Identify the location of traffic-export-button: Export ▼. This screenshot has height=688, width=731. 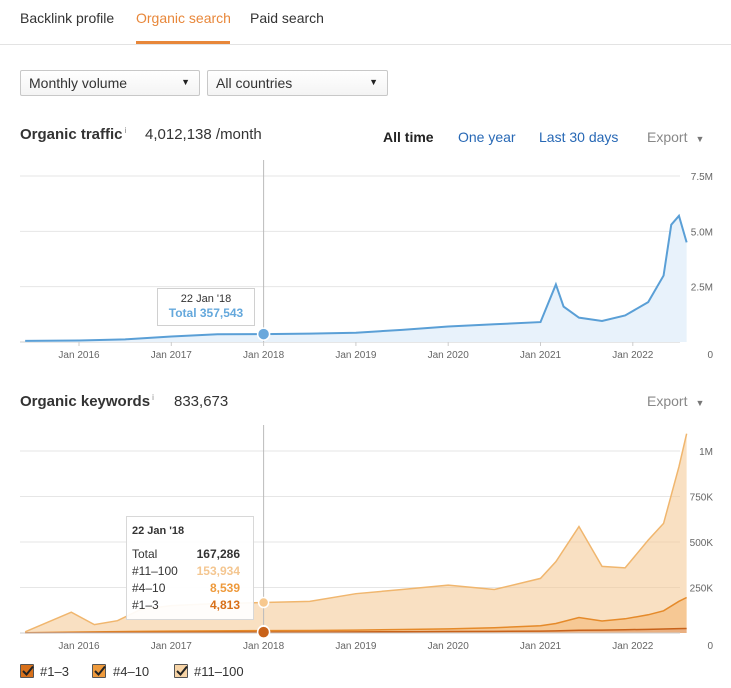
(675, 137).